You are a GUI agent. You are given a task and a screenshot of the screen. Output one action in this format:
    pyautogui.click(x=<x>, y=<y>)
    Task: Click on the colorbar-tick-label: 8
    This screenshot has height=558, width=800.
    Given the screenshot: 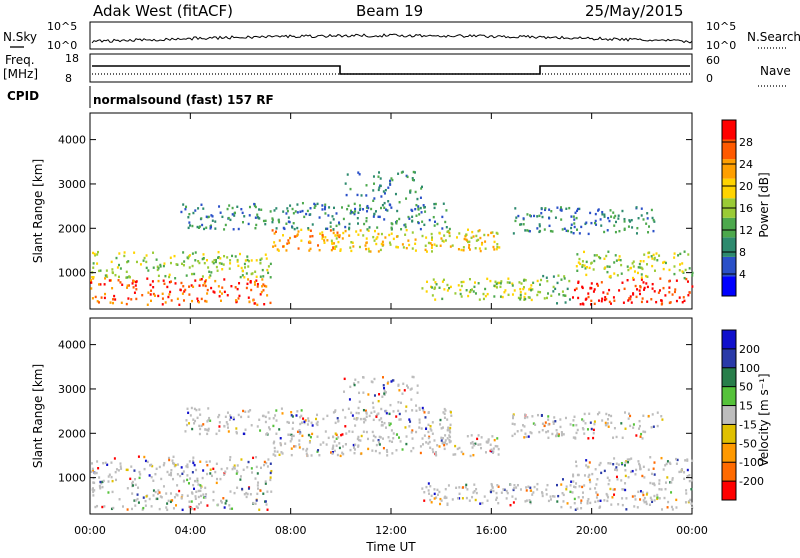 What is the action you would take?
    pyautogui.click(x=742, y=252)
    